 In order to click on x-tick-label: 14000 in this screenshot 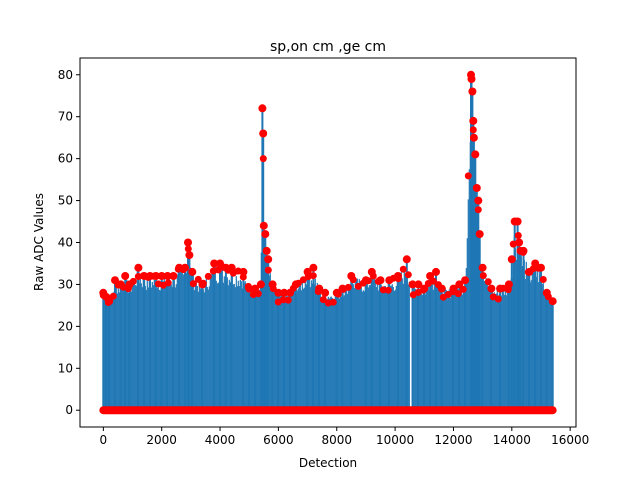, I will do `click(512, 440)`.